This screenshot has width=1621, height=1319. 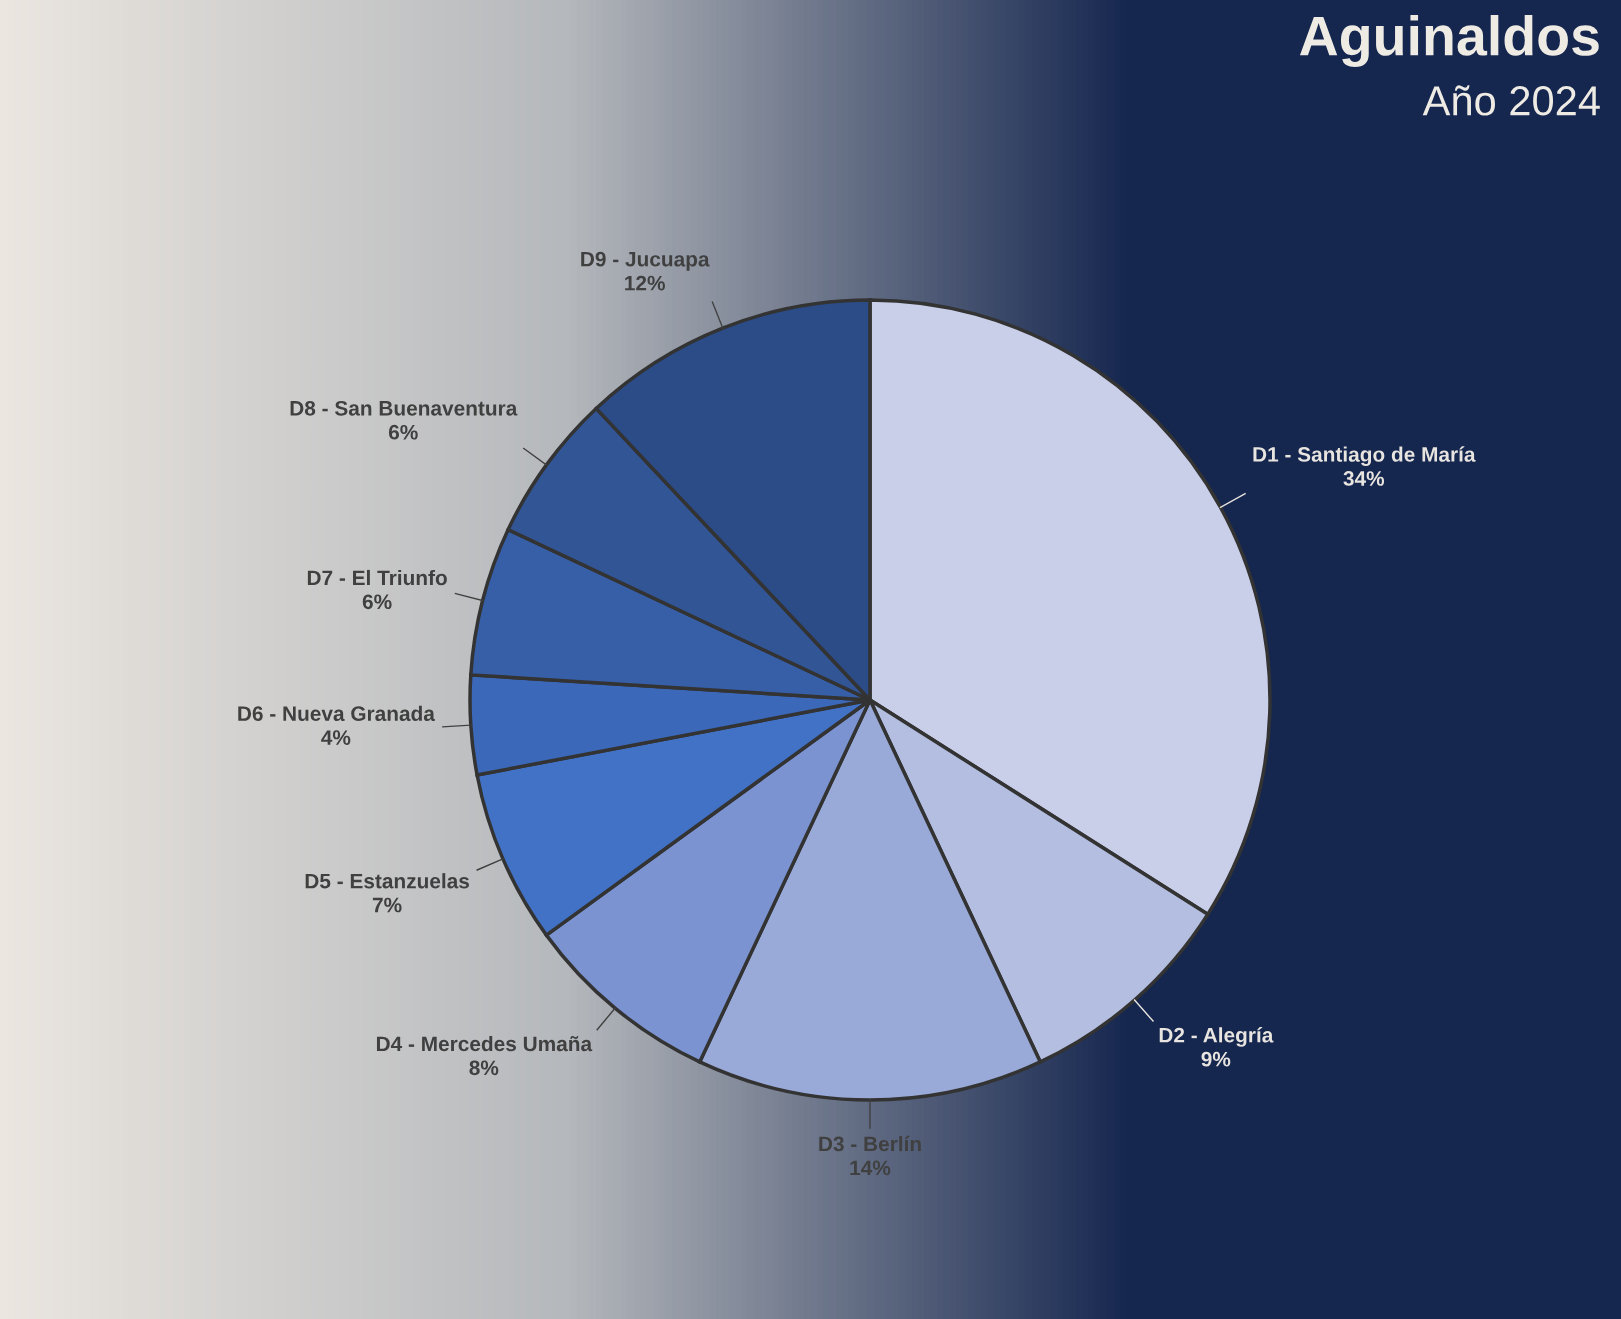 What do you see at coordinates (377, 577) in the screenshot?
I see `slice-label: D7 - El Triunfo` at bounding box center [377, 577].